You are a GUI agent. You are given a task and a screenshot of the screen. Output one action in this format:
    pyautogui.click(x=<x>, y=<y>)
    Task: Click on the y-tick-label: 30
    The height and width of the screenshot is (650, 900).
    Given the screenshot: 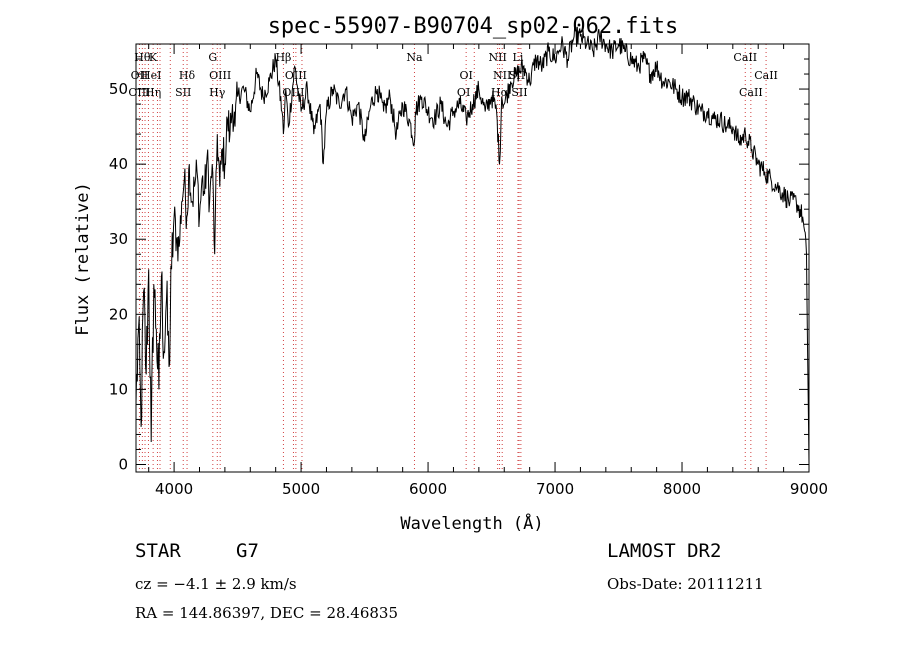 What is the action you would take?
    pyautogui.click(x=118, y=239)
    